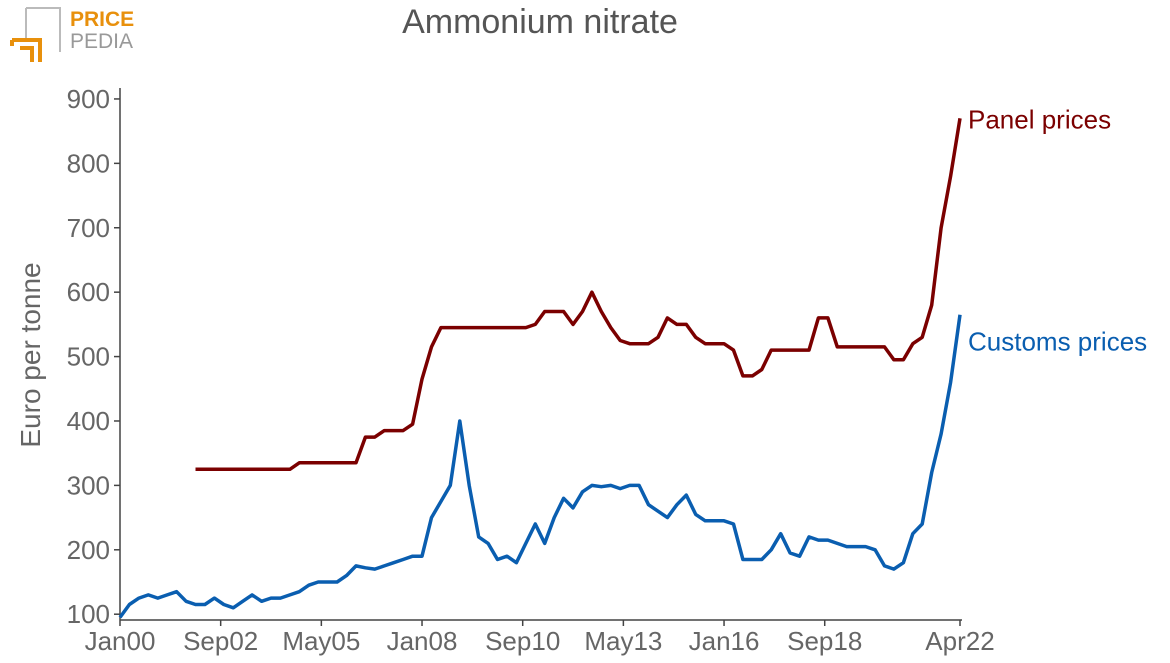 This screenshot has width=1170, height=663. What do you see at coordinates (1057, 342) in the screenshot?
I see `series-label: Customs prices` at bounding box center [1057, 342].